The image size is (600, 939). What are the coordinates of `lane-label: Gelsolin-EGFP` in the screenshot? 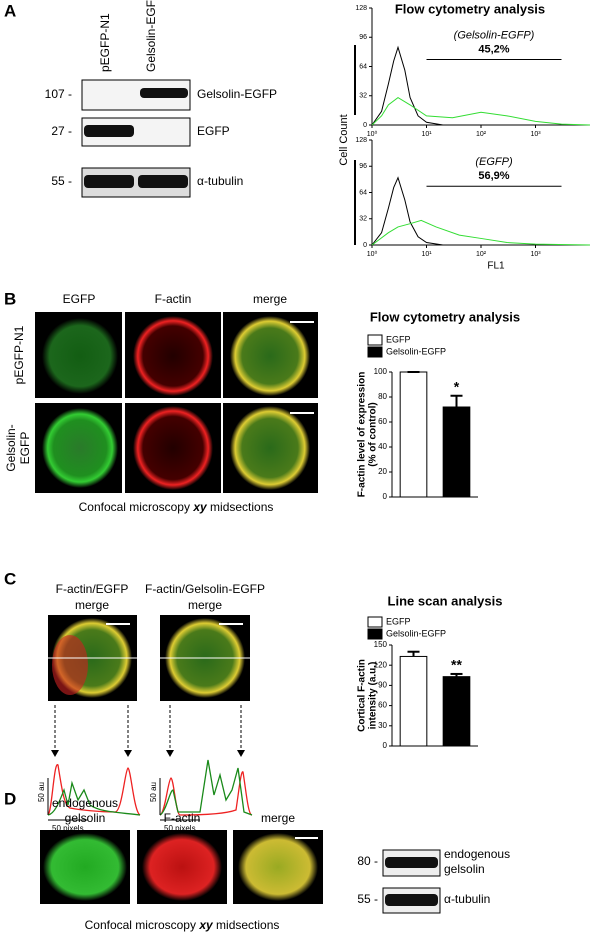 It's located at (151, 36).